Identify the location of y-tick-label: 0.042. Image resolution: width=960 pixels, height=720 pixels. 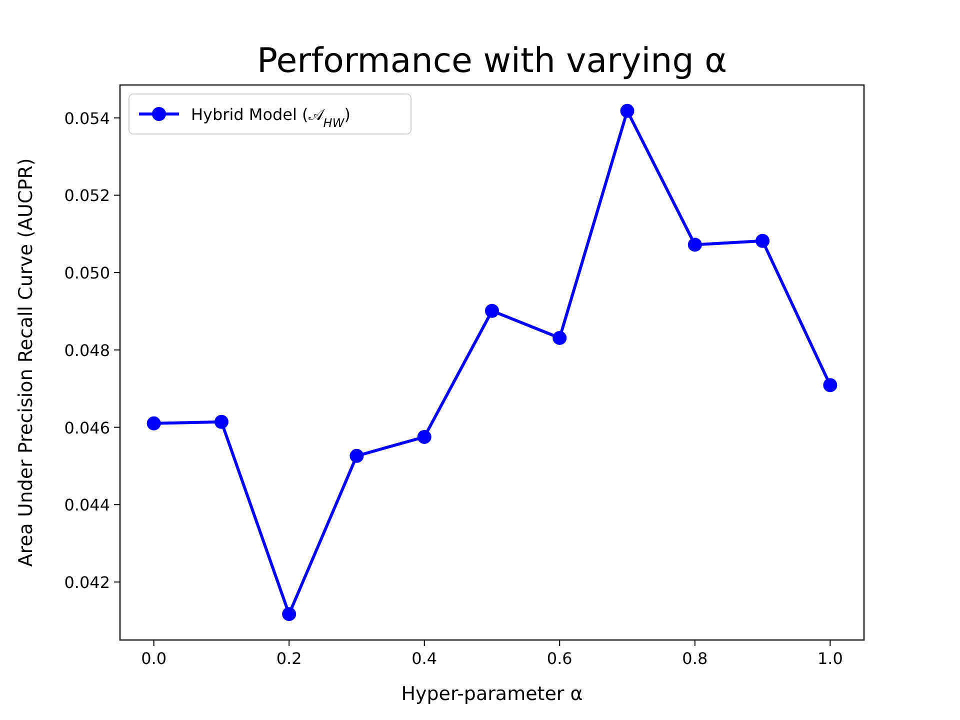
(87, 582).